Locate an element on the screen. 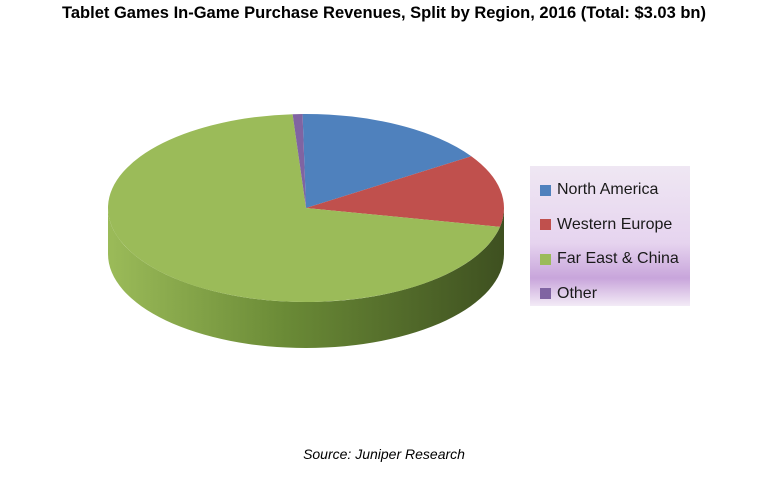 The height and width of the screenshot is (480, 768). legend-label: North America is located at coordinates (608, 190).